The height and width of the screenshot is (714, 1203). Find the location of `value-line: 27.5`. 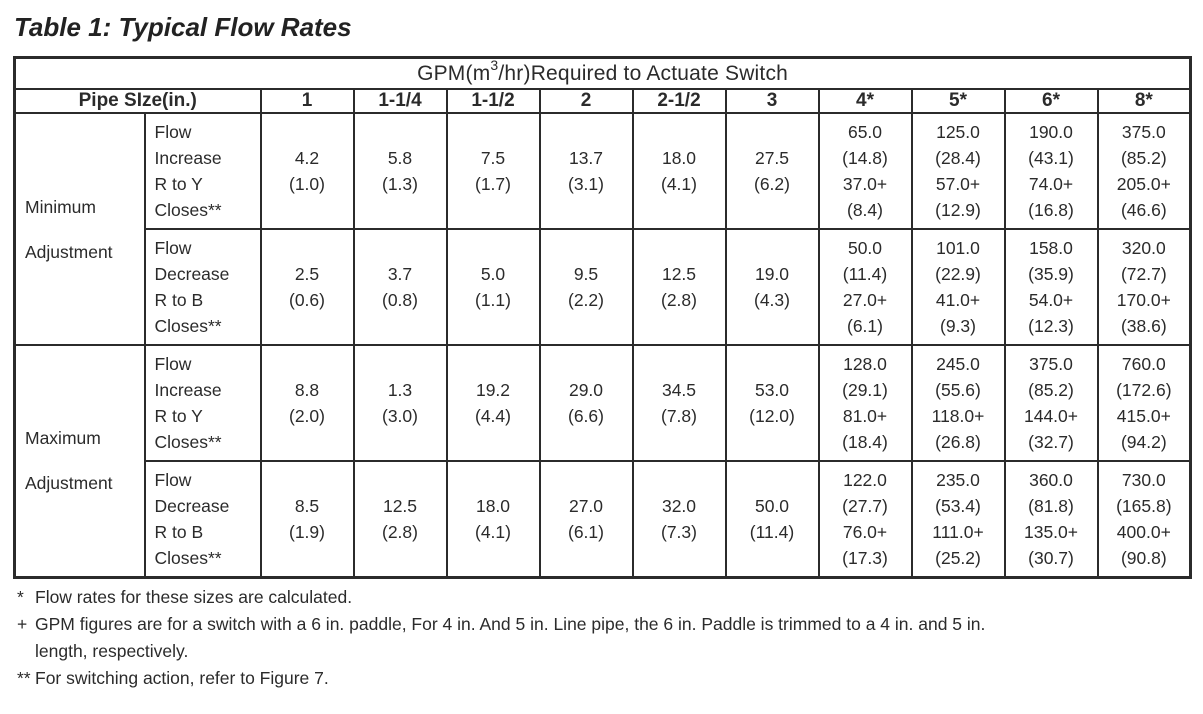

value-line: 27.5 is located at coordinates (772, 158).